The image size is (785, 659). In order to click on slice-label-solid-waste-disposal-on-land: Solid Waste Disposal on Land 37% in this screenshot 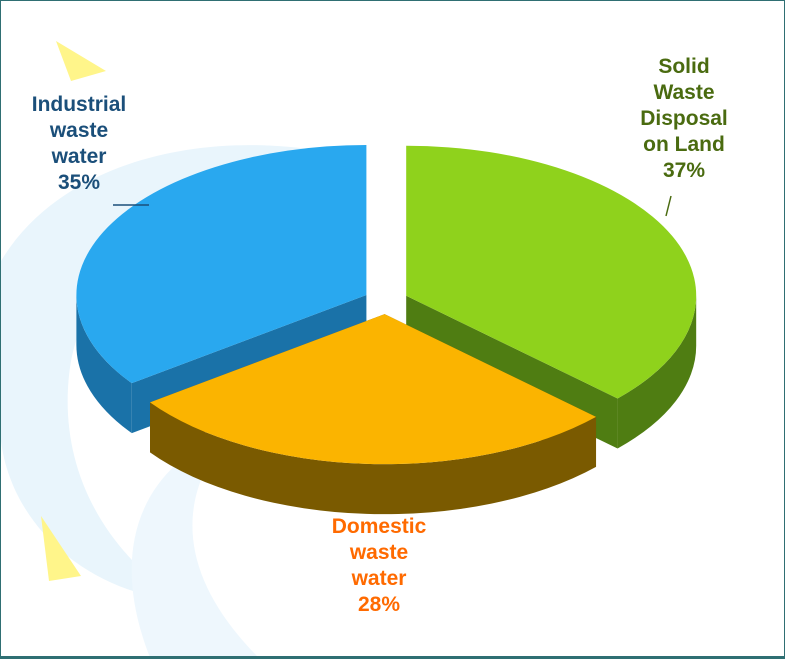, I will do `click(684, 118)`.